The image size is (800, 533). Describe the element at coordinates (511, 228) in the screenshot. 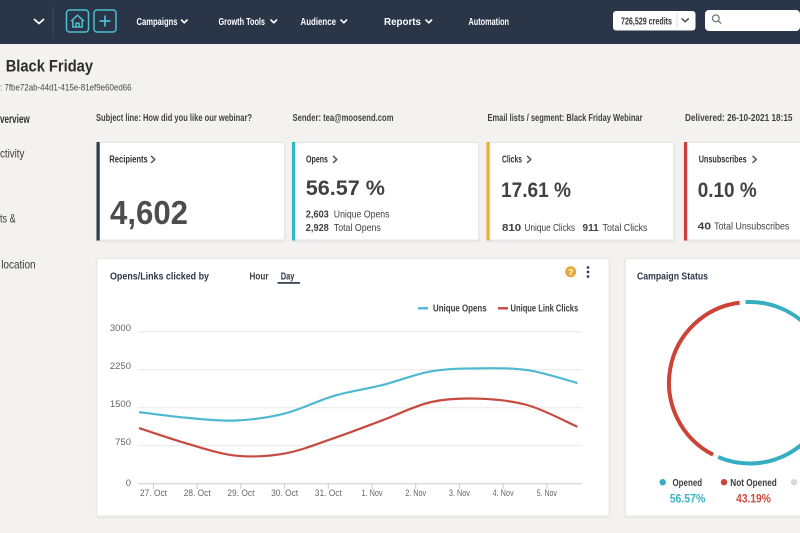

I see `svg-text: 810` at that location.